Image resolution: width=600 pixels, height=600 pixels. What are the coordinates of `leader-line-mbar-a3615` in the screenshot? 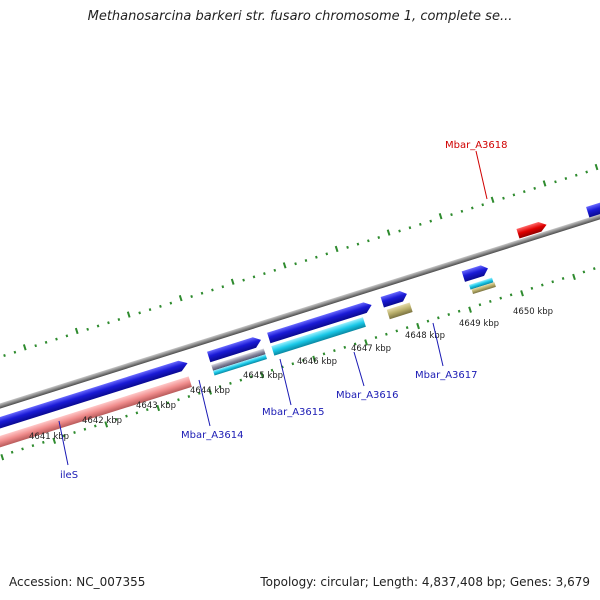 It's located at (285, 382).